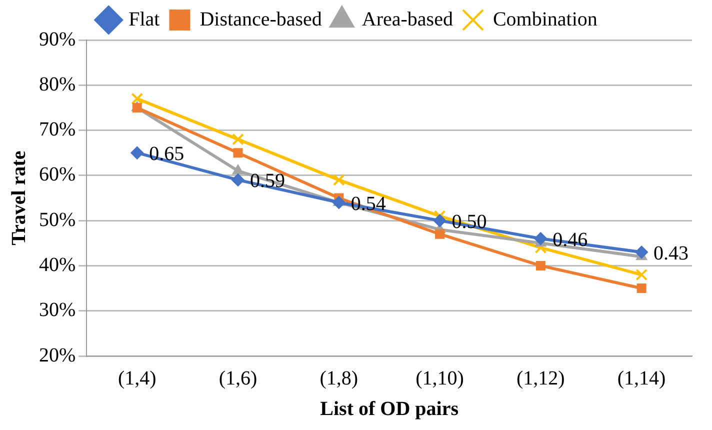 Image resolution: width=712 pixels, height=430 pixels. Describe the element at coordinates (144, 19) in the screenshot. I see `legend-label: Flat` at that location.